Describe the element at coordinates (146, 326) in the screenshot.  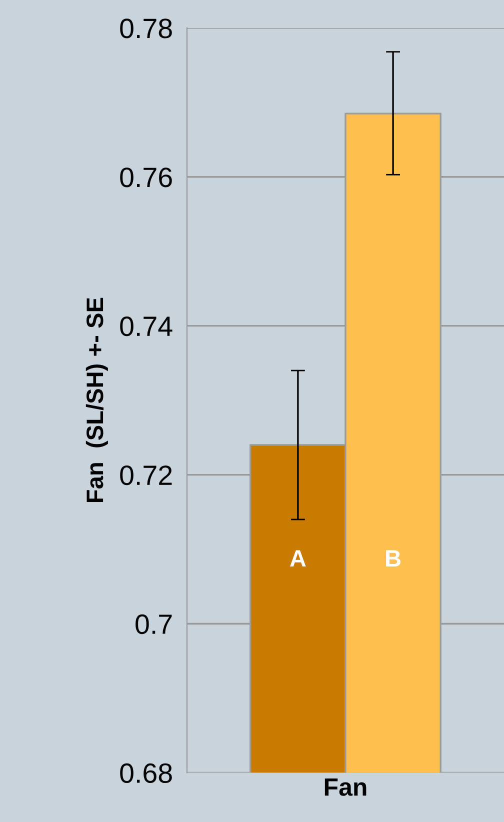
I see `y-tick-label: 0.74` at that location.